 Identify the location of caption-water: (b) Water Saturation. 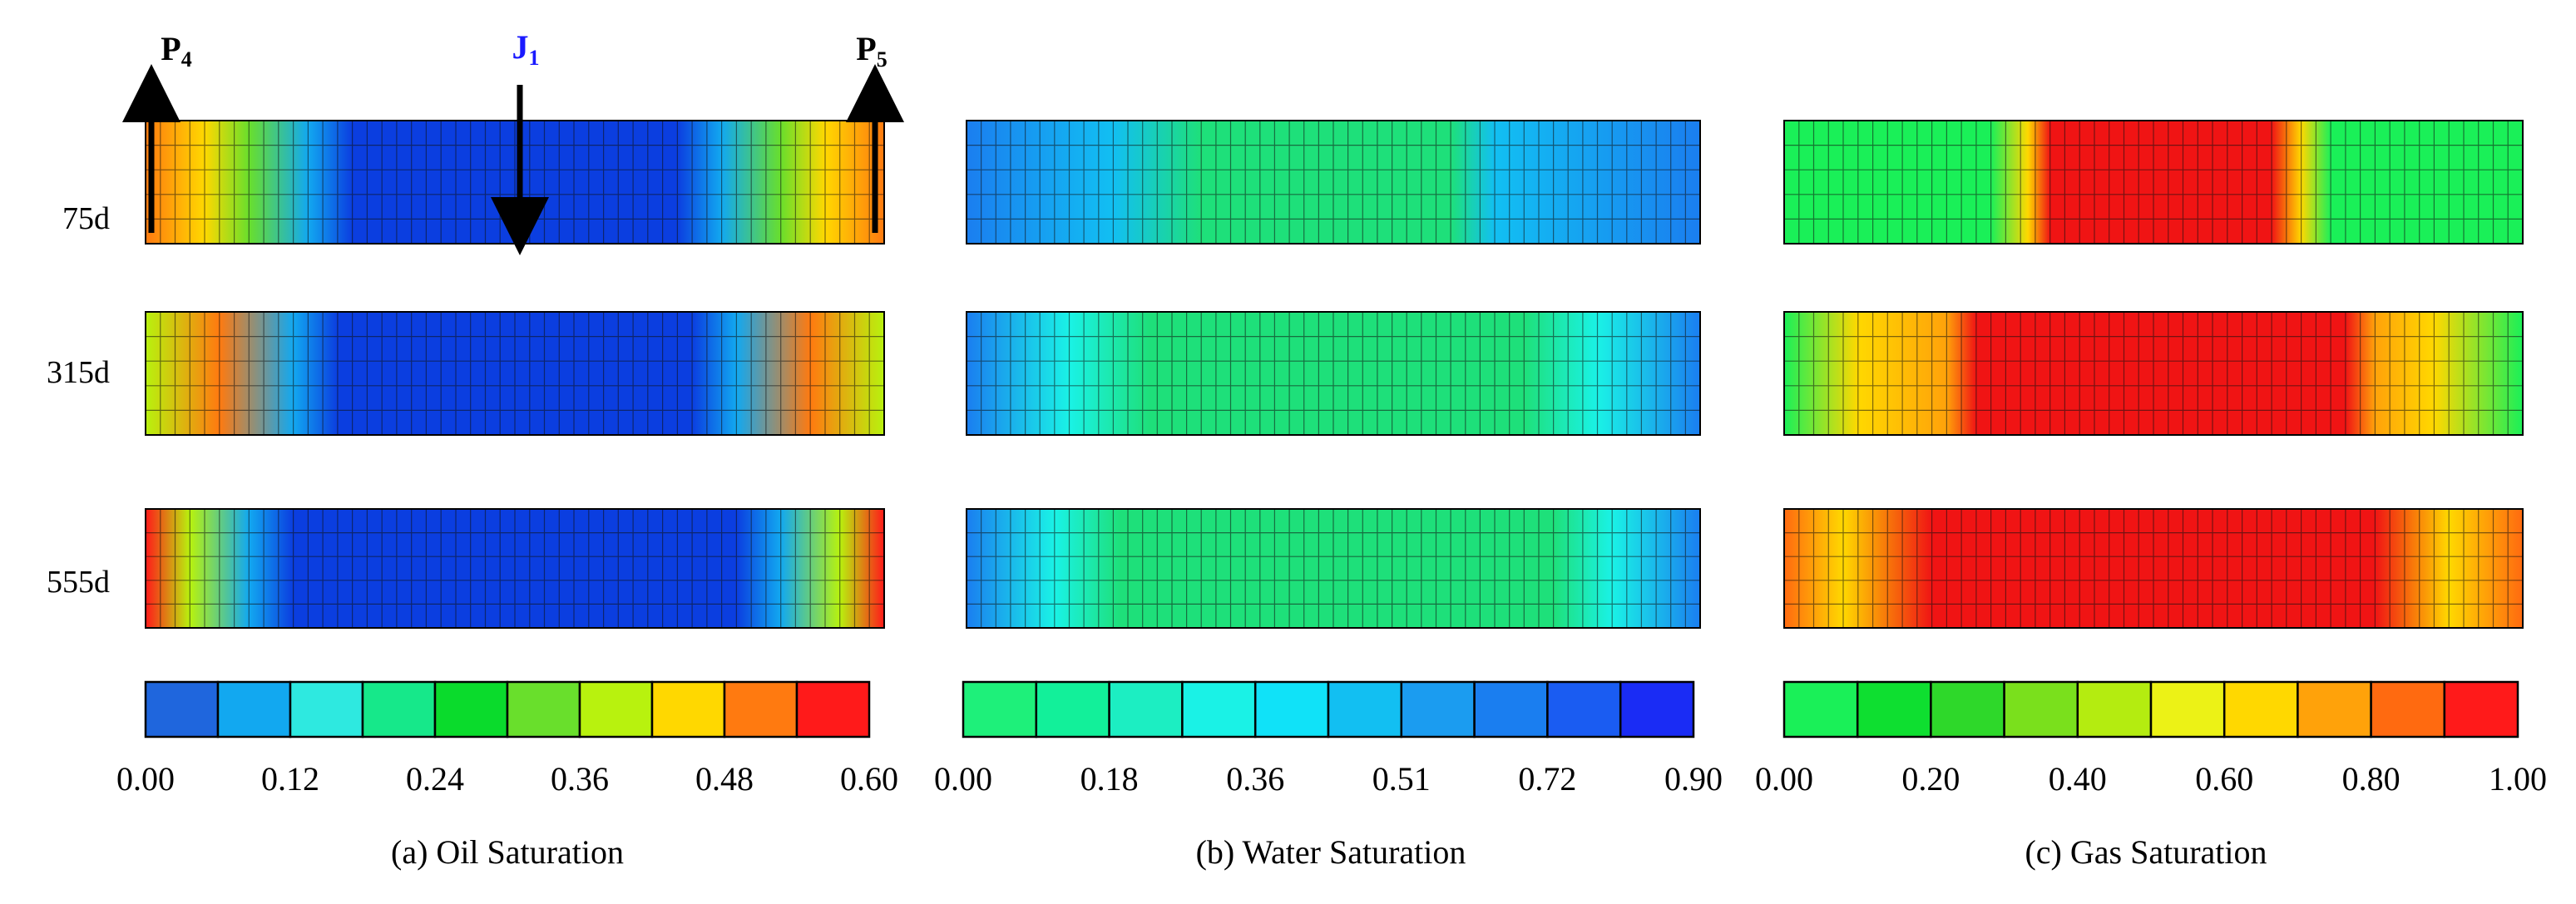
(1331, 852).